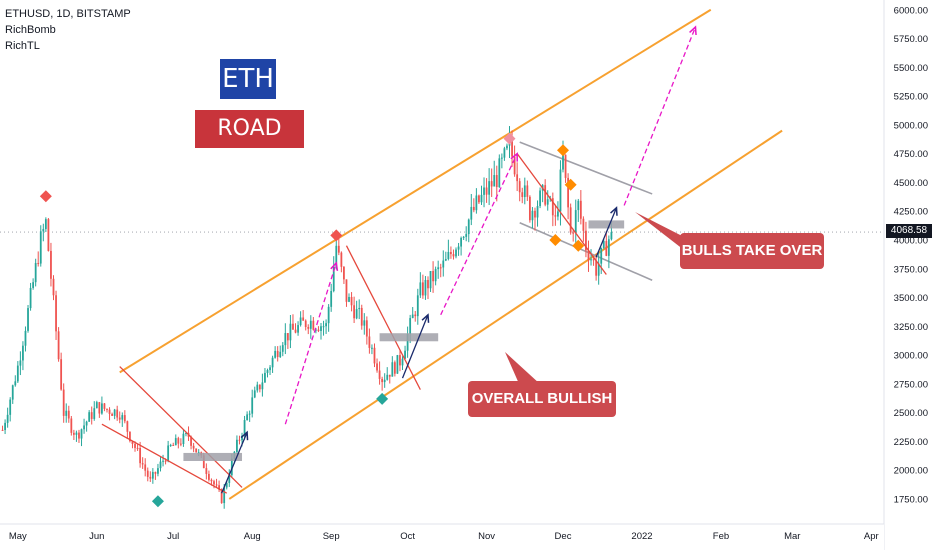 The image size is (932, 550). What do you see at coordinates (522, 369) in the screenshot?
I see `overall-callout-pointer` at bounding box center [522, 369].